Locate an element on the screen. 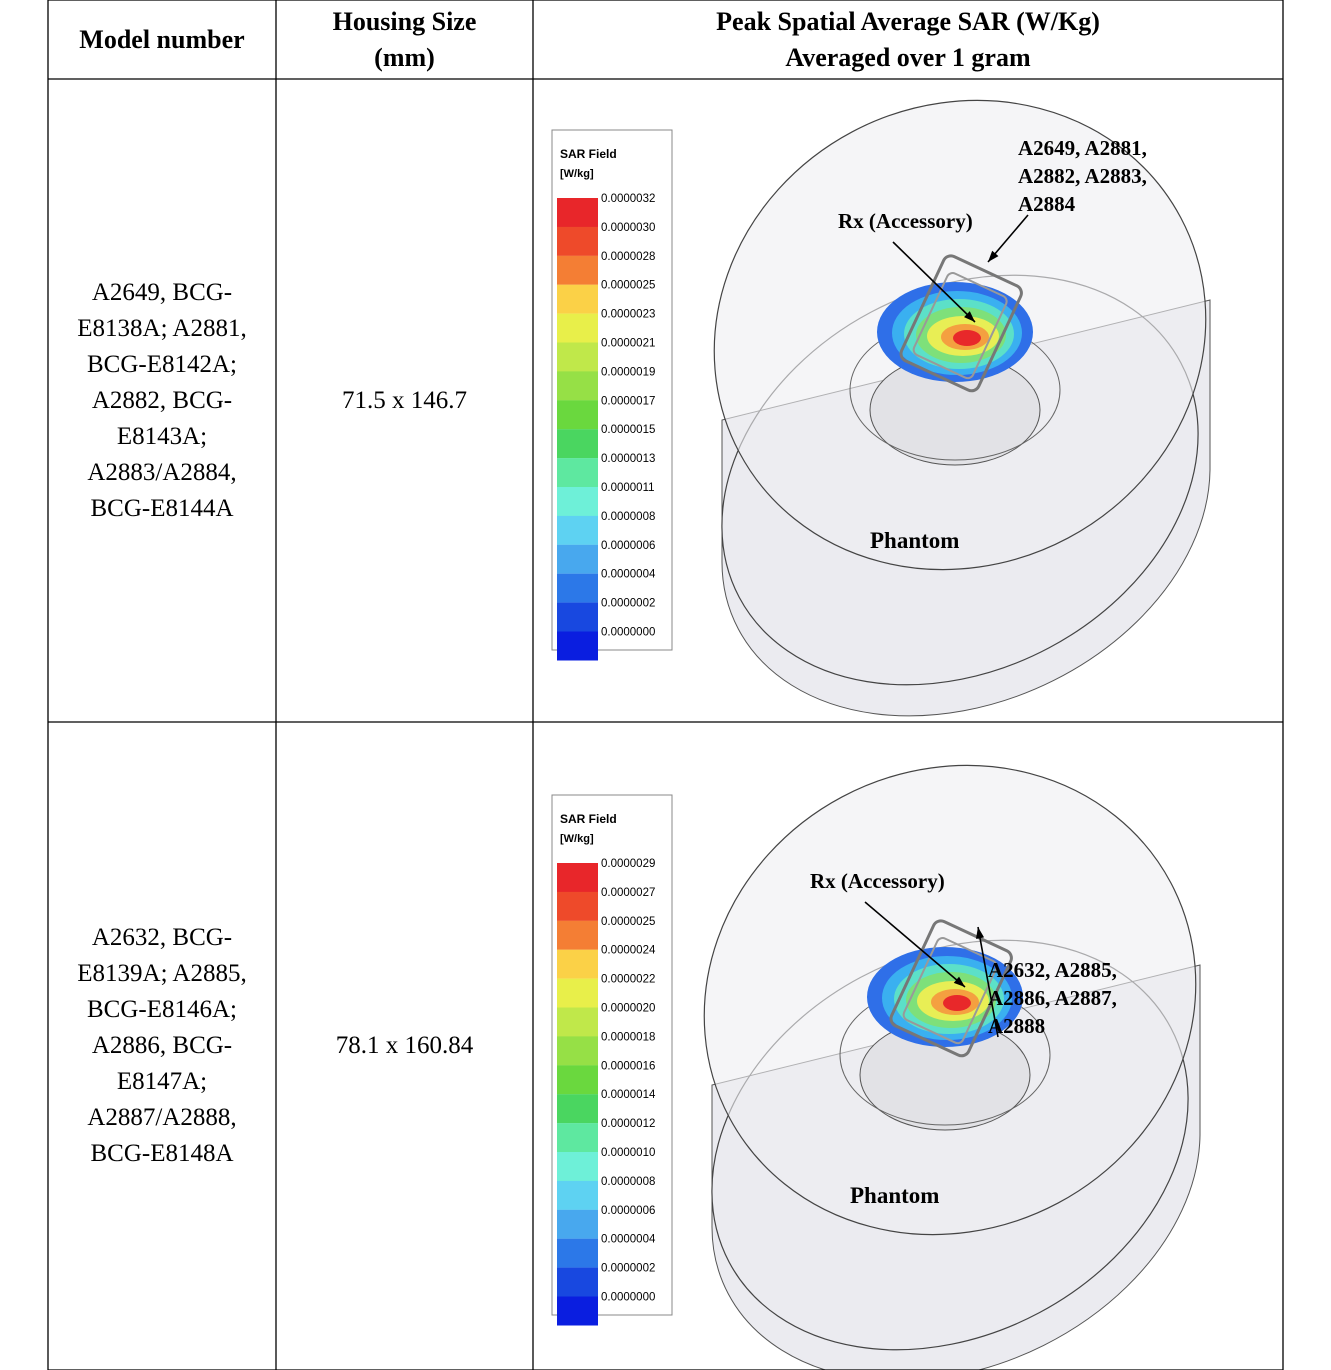 Image resolution: width=1331 pixels, height=1370 pixels. legend-value: 0.0000018 is located at coordinates (628, 1037).